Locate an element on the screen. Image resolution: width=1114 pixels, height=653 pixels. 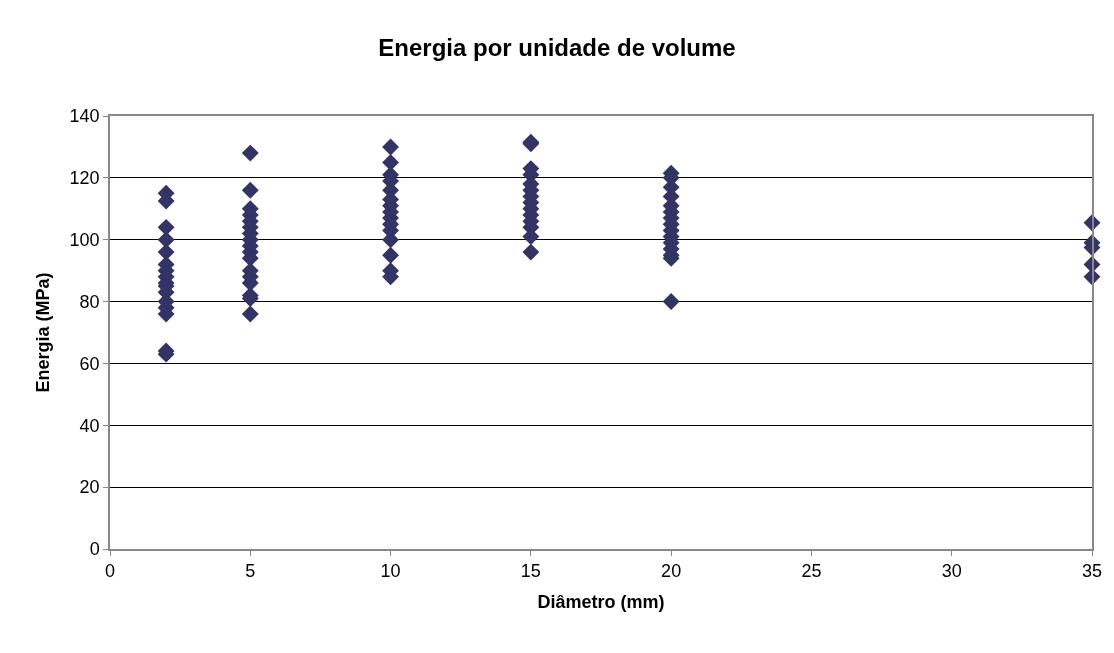
y-tick-label: 140 is located at coordinates (84, 116).